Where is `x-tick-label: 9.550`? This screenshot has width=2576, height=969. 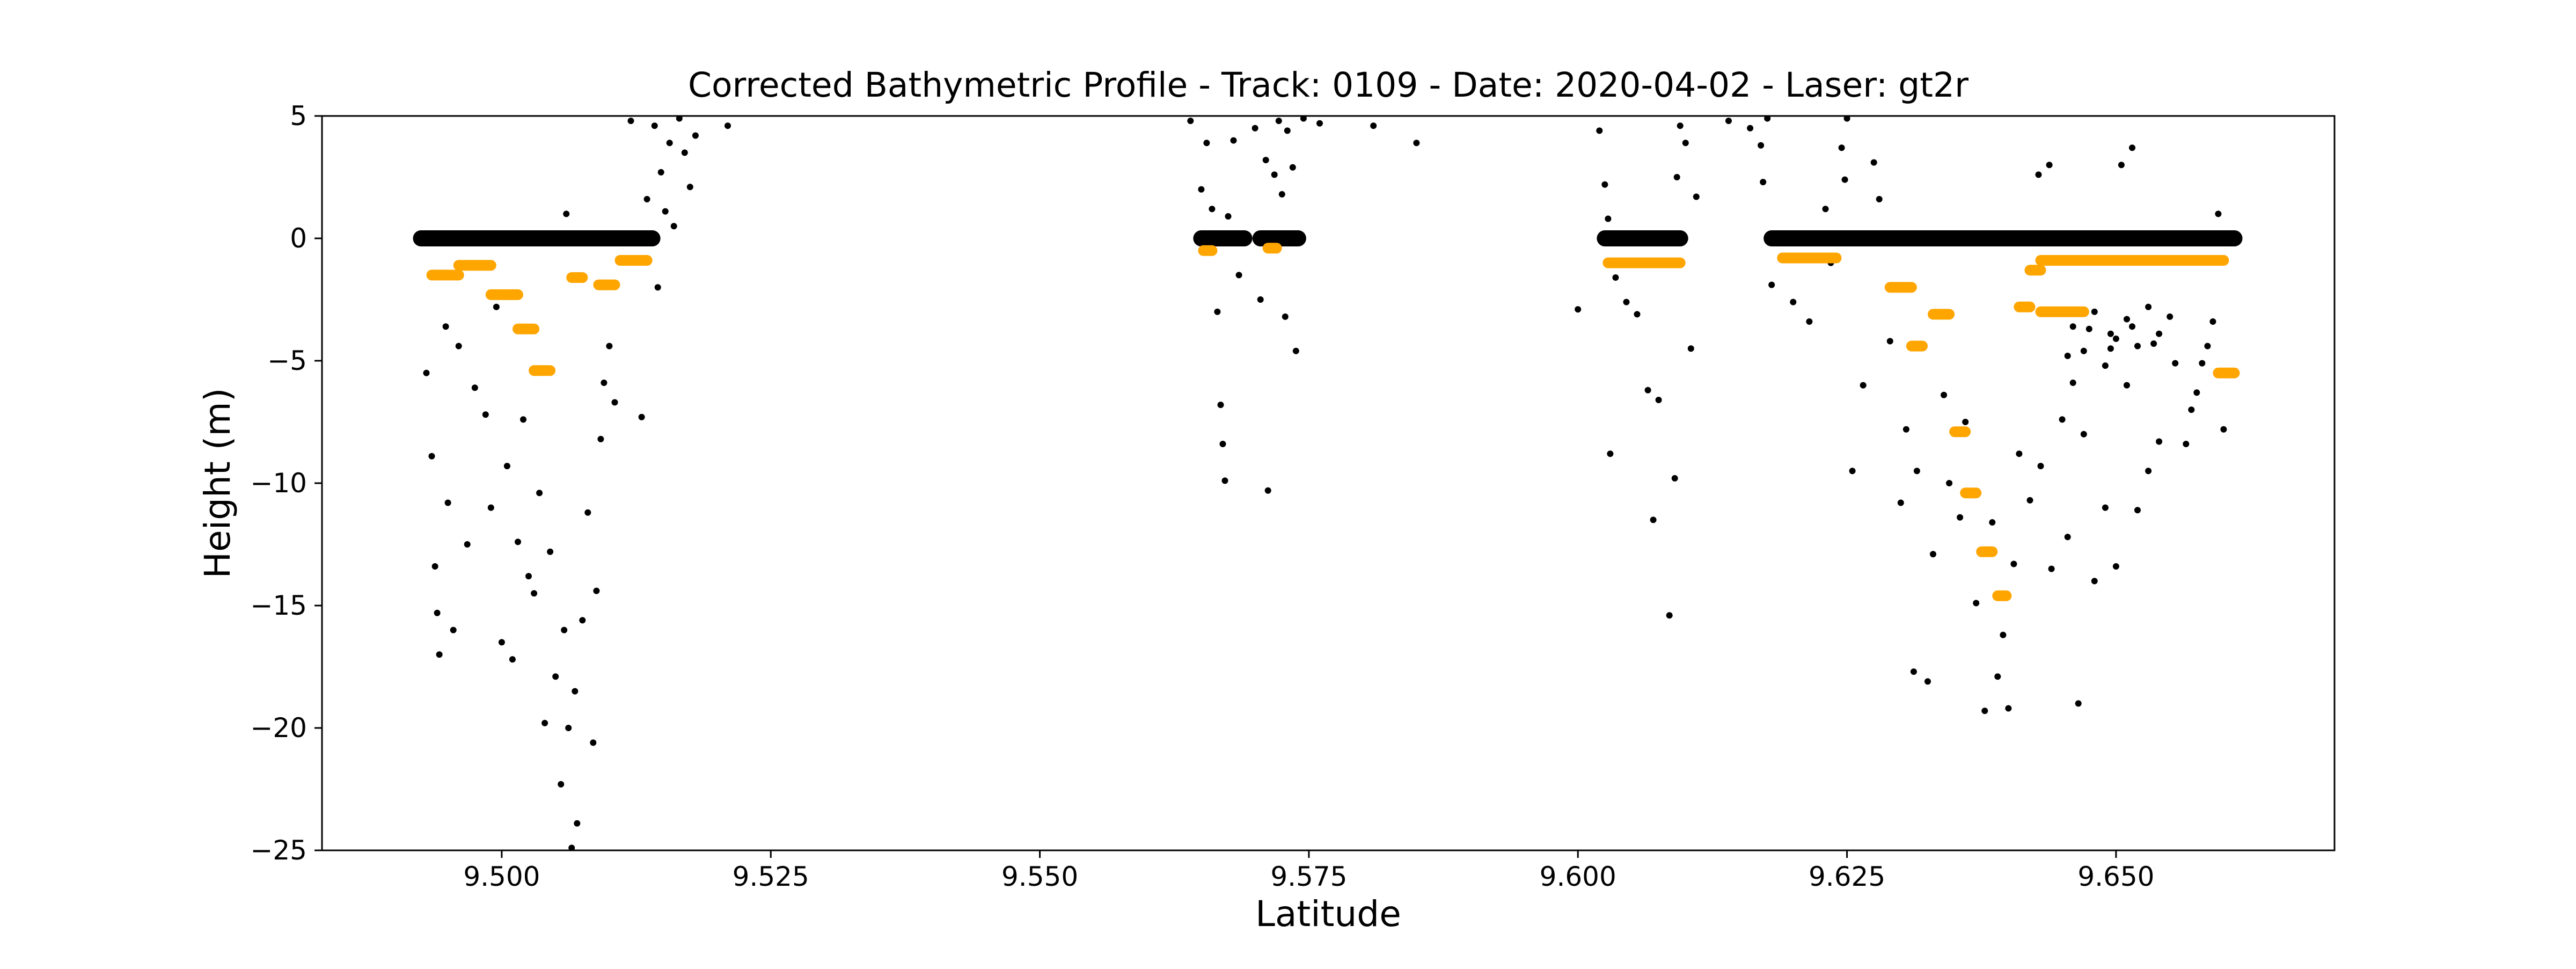 x-tick-label: 9.550 is located at coordinates (1039, 876).